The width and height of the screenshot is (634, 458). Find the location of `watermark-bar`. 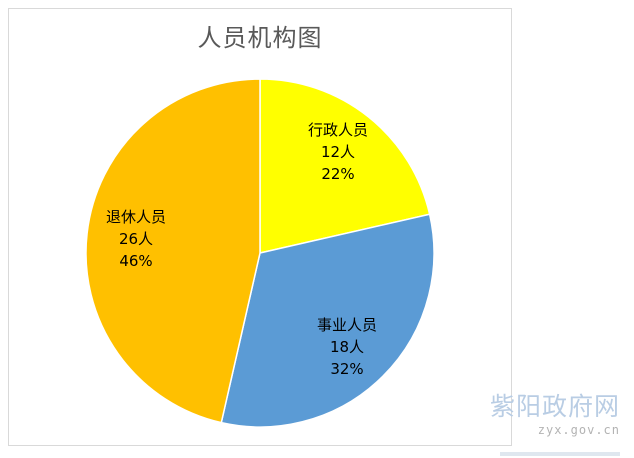

watermark-bar is located at coordinates (560, 454).